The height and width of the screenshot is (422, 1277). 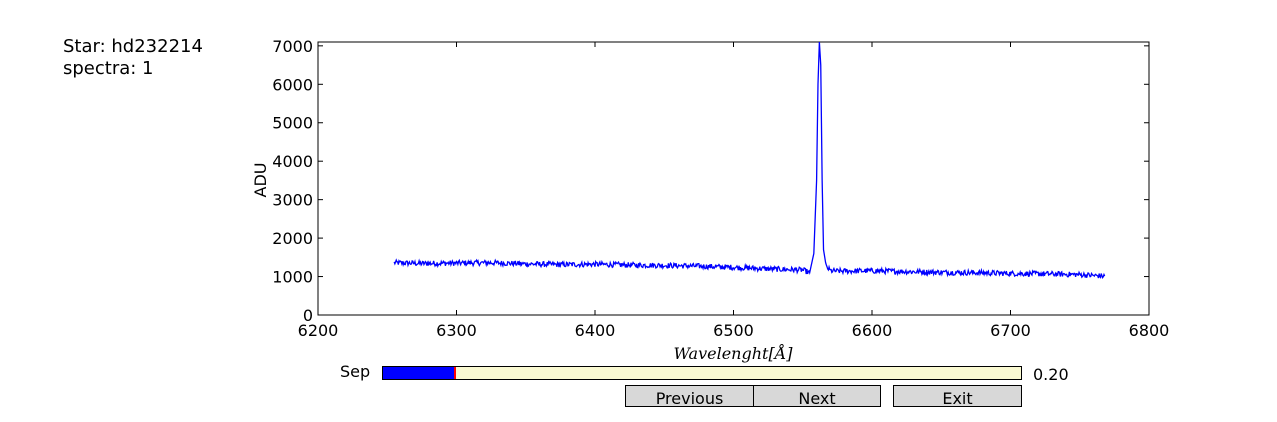 I want to click on y-tick-label: 2000, so click(x=292, y=238).